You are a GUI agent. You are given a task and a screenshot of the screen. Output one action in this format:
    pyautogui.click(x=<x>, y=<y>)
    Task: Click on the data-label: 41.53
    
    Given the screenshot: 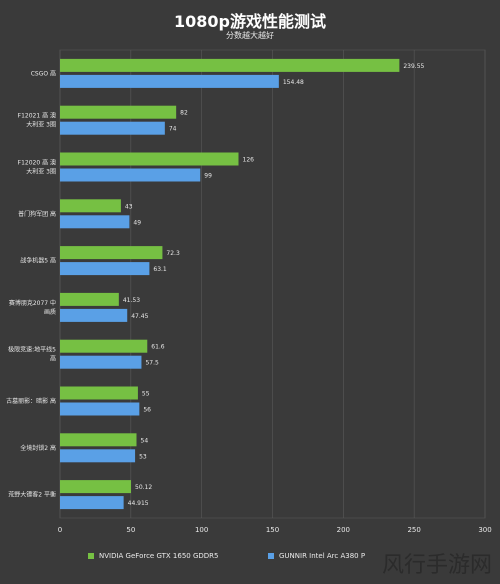 What is the action you would take?
    pyautogui.click(x=131, y=300)
    